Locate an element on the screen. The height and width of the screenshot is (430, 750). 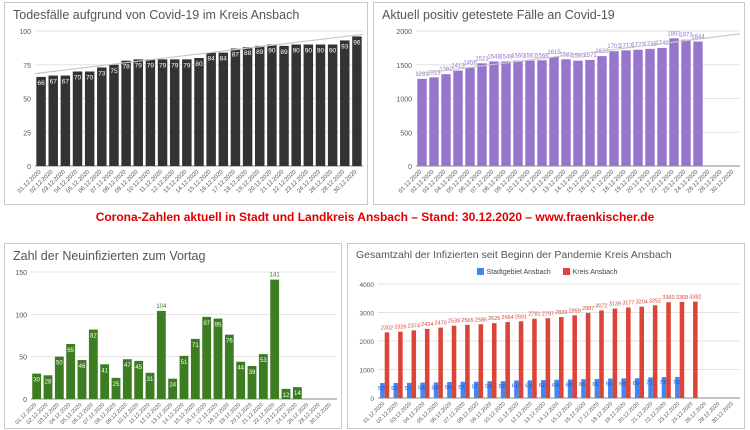
data-label: 1844 is located at coordinates (698, 38).